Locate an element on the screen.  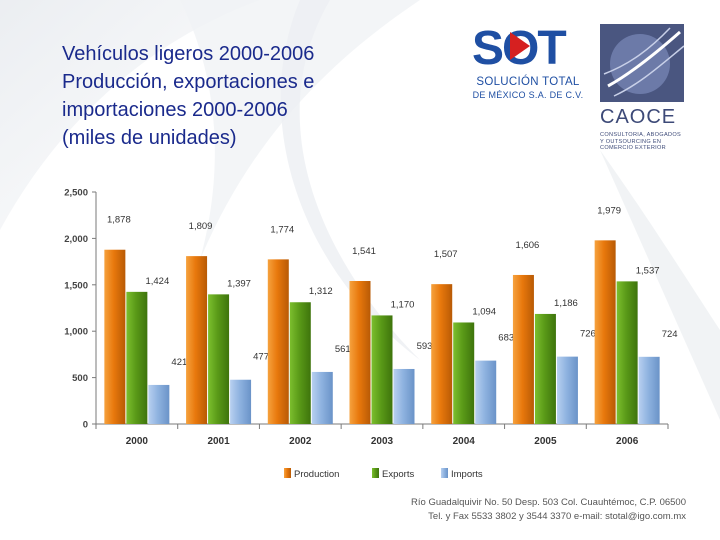
data-label-imports-2001: 477 is located at coordinates (261, 357).